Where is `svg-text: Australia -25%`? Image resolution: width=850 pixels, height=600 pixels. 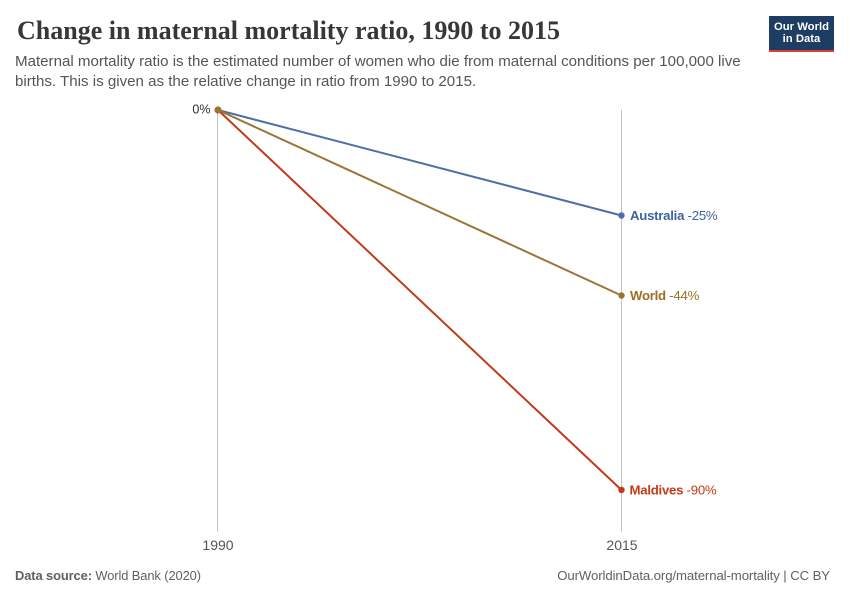 svg-text: Australia -25% is located at coordinates (674, 215).